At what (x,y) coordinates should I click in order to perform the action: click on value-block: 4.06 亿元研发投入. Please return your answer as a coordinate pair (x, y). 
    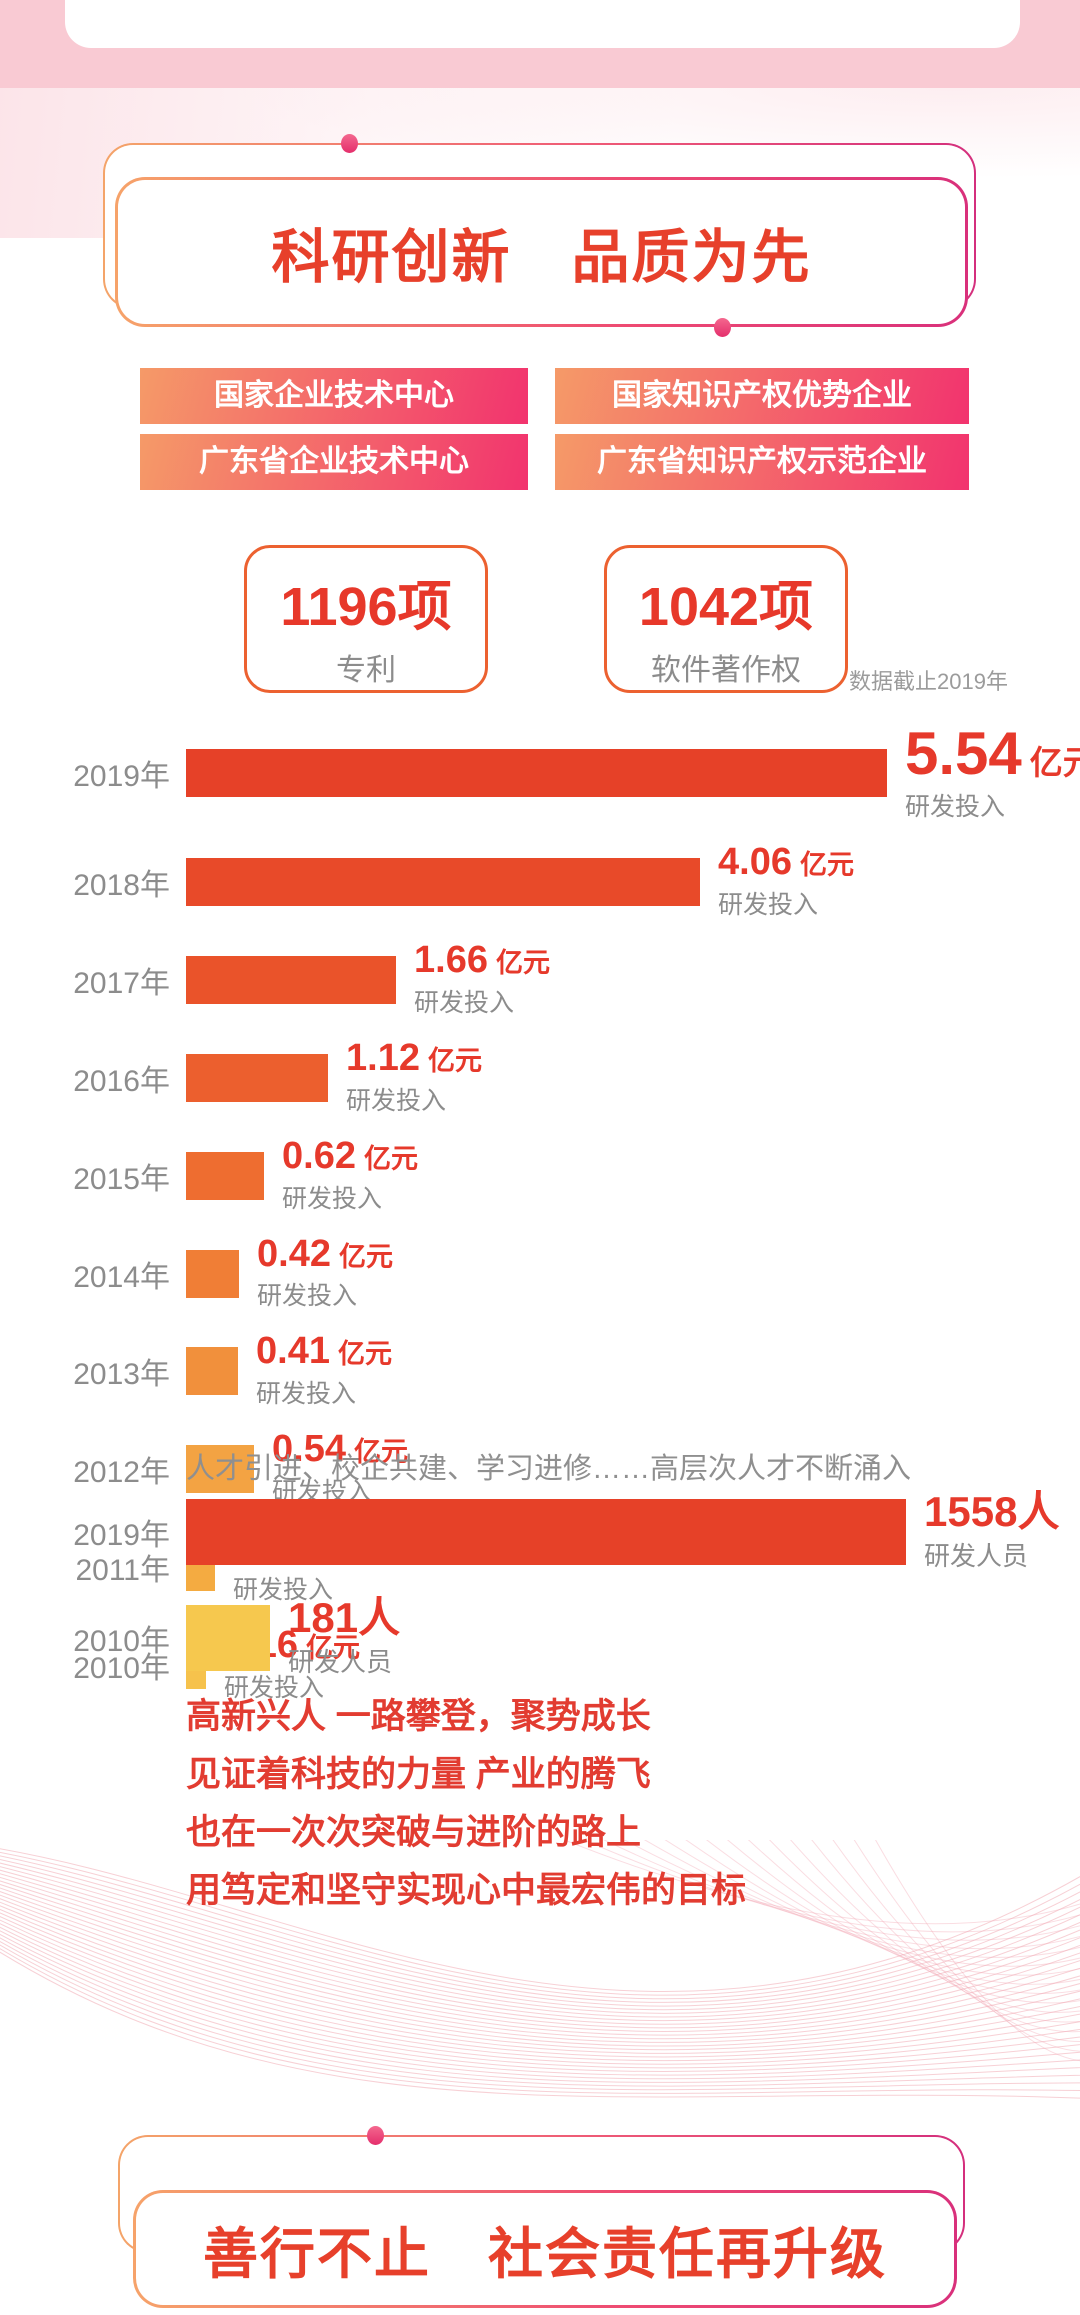
    Looking at the image, I should click on (786, 881).